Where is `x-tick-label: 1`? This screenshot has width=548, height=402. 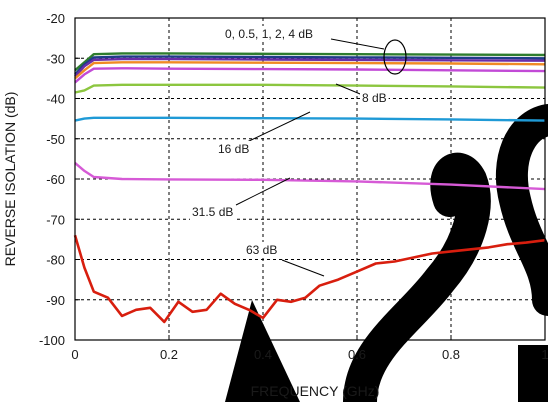
x-tick-label: 1 is located at coordinates (544, 354).